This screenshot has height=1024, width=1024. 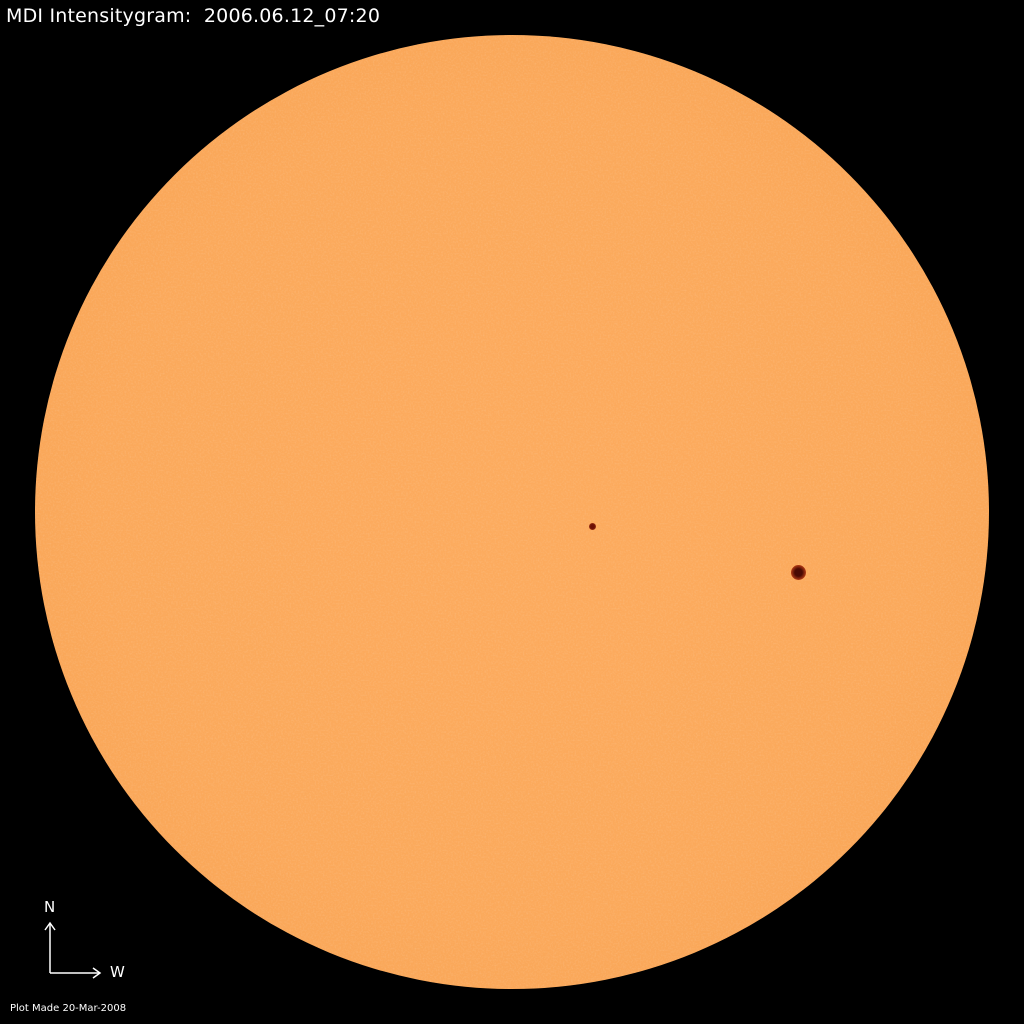 I want to click on north-label: N, so click(x=50, y=907).